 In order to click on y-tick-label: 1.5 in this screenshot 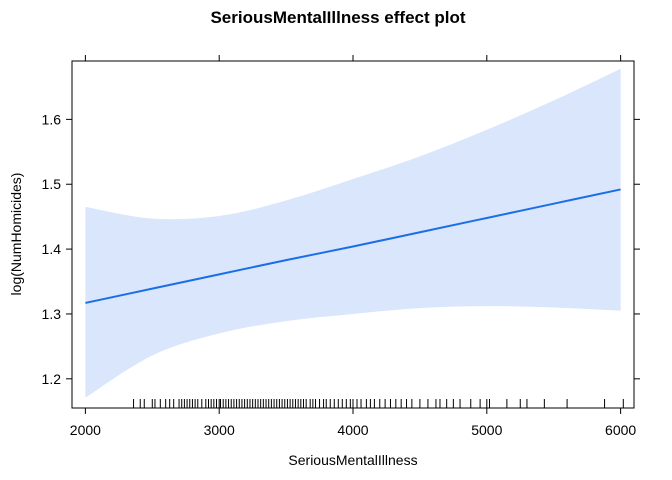, I will do `click(52, 184)`.